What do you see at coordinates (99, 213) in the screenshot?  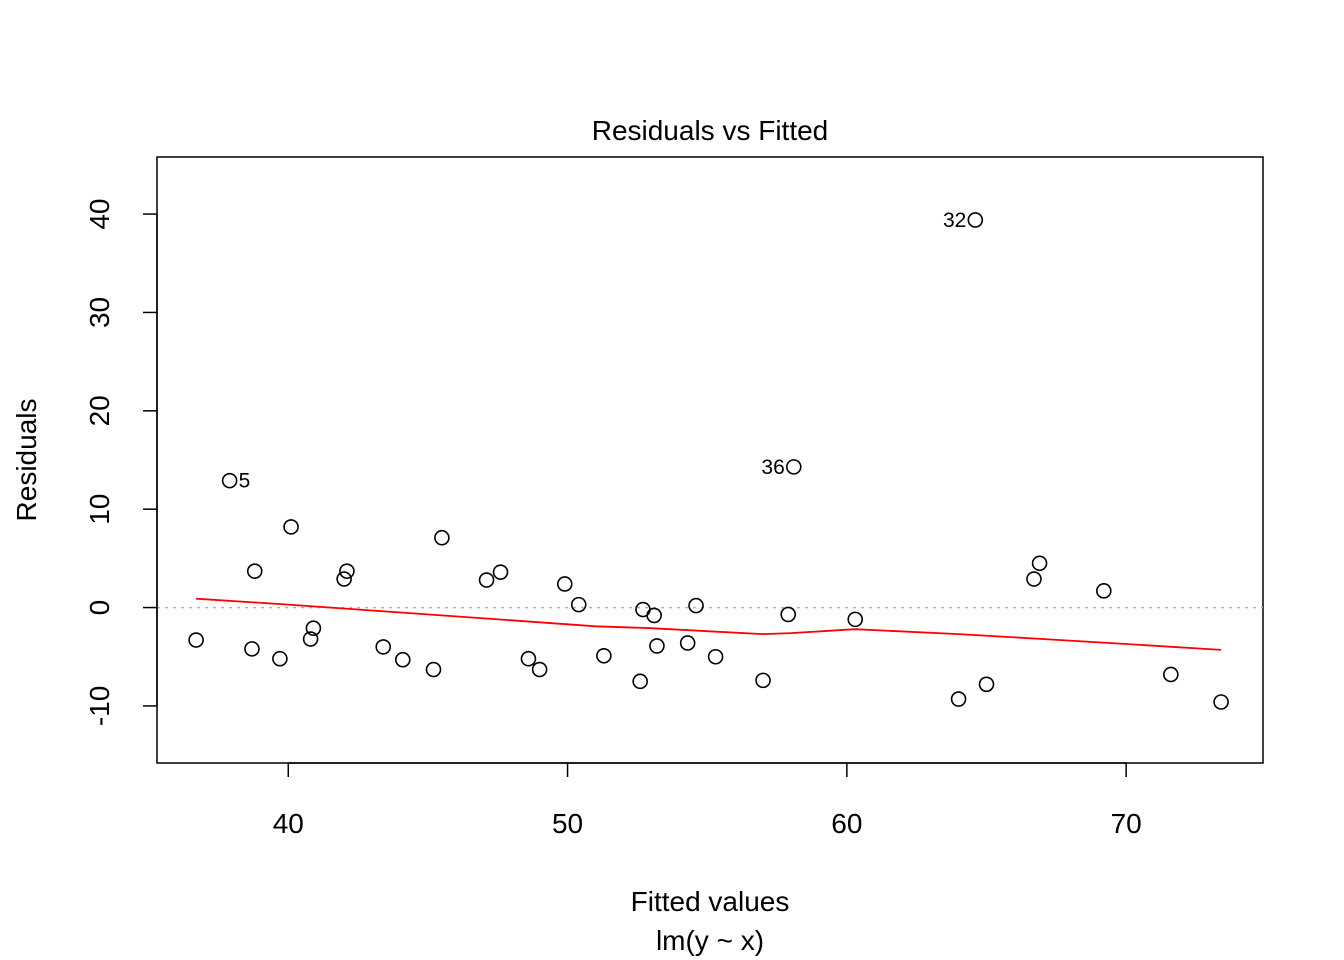 I see `y-tick-label: 40` at bounding box center [99, 213].